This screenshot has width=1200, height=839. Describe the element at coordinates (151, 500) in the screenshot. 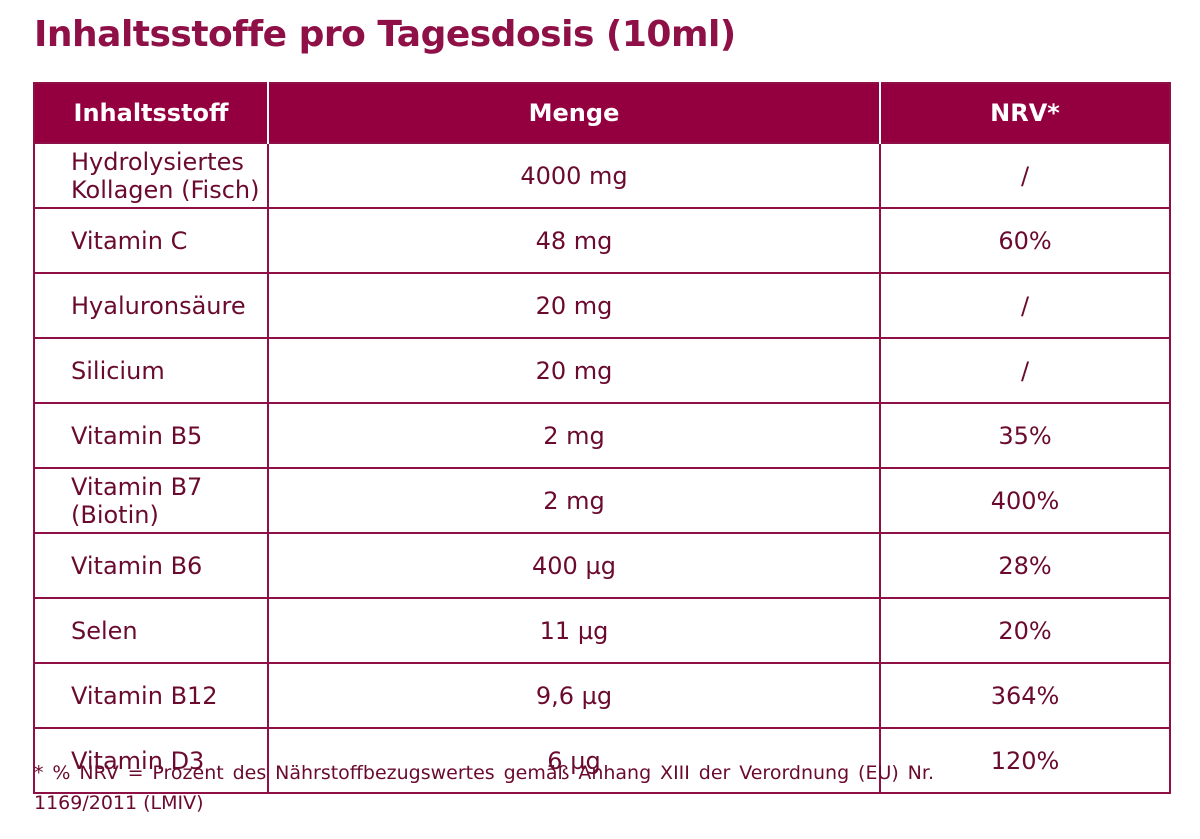

I see `table-cell: Vitamin B7 (Biotin)` at that location.